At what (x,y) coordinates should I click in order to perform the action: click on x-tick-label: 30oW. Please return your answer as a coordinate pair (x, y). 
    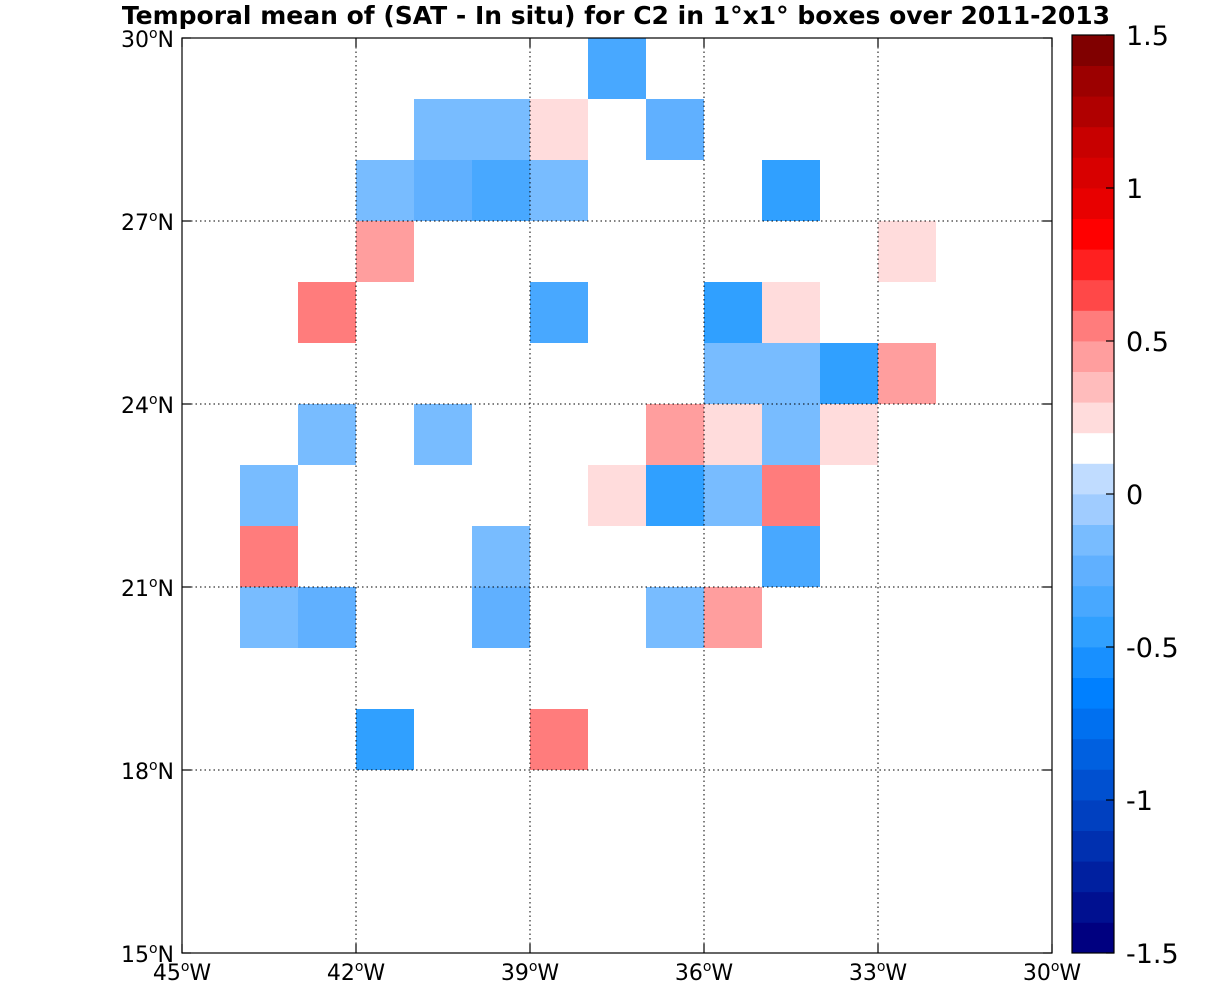
    Looking at the image, I should click on (1052, 971).